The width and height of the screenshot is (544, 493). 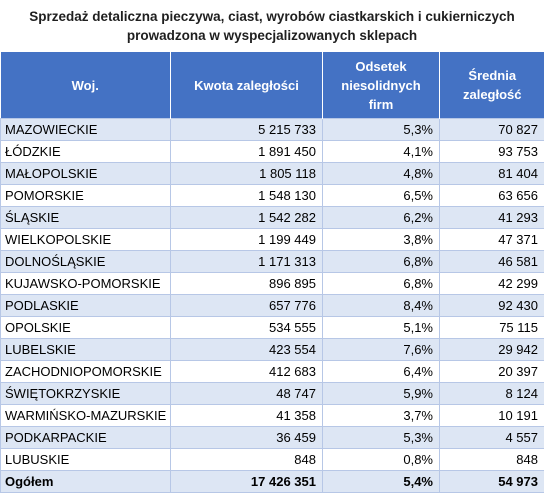 What do you see at coordinates (247, 416) in the screenshot?
I see `cell-kwota: 41 358` at bounding box center [247, 416].